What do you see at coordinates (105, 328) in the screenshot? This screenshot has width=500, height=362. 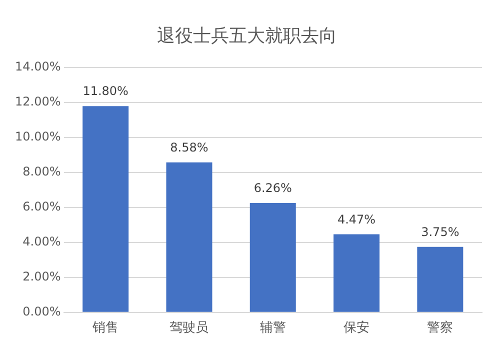 I see `x-tick-label: 销售` at bounding box center [105, 328].